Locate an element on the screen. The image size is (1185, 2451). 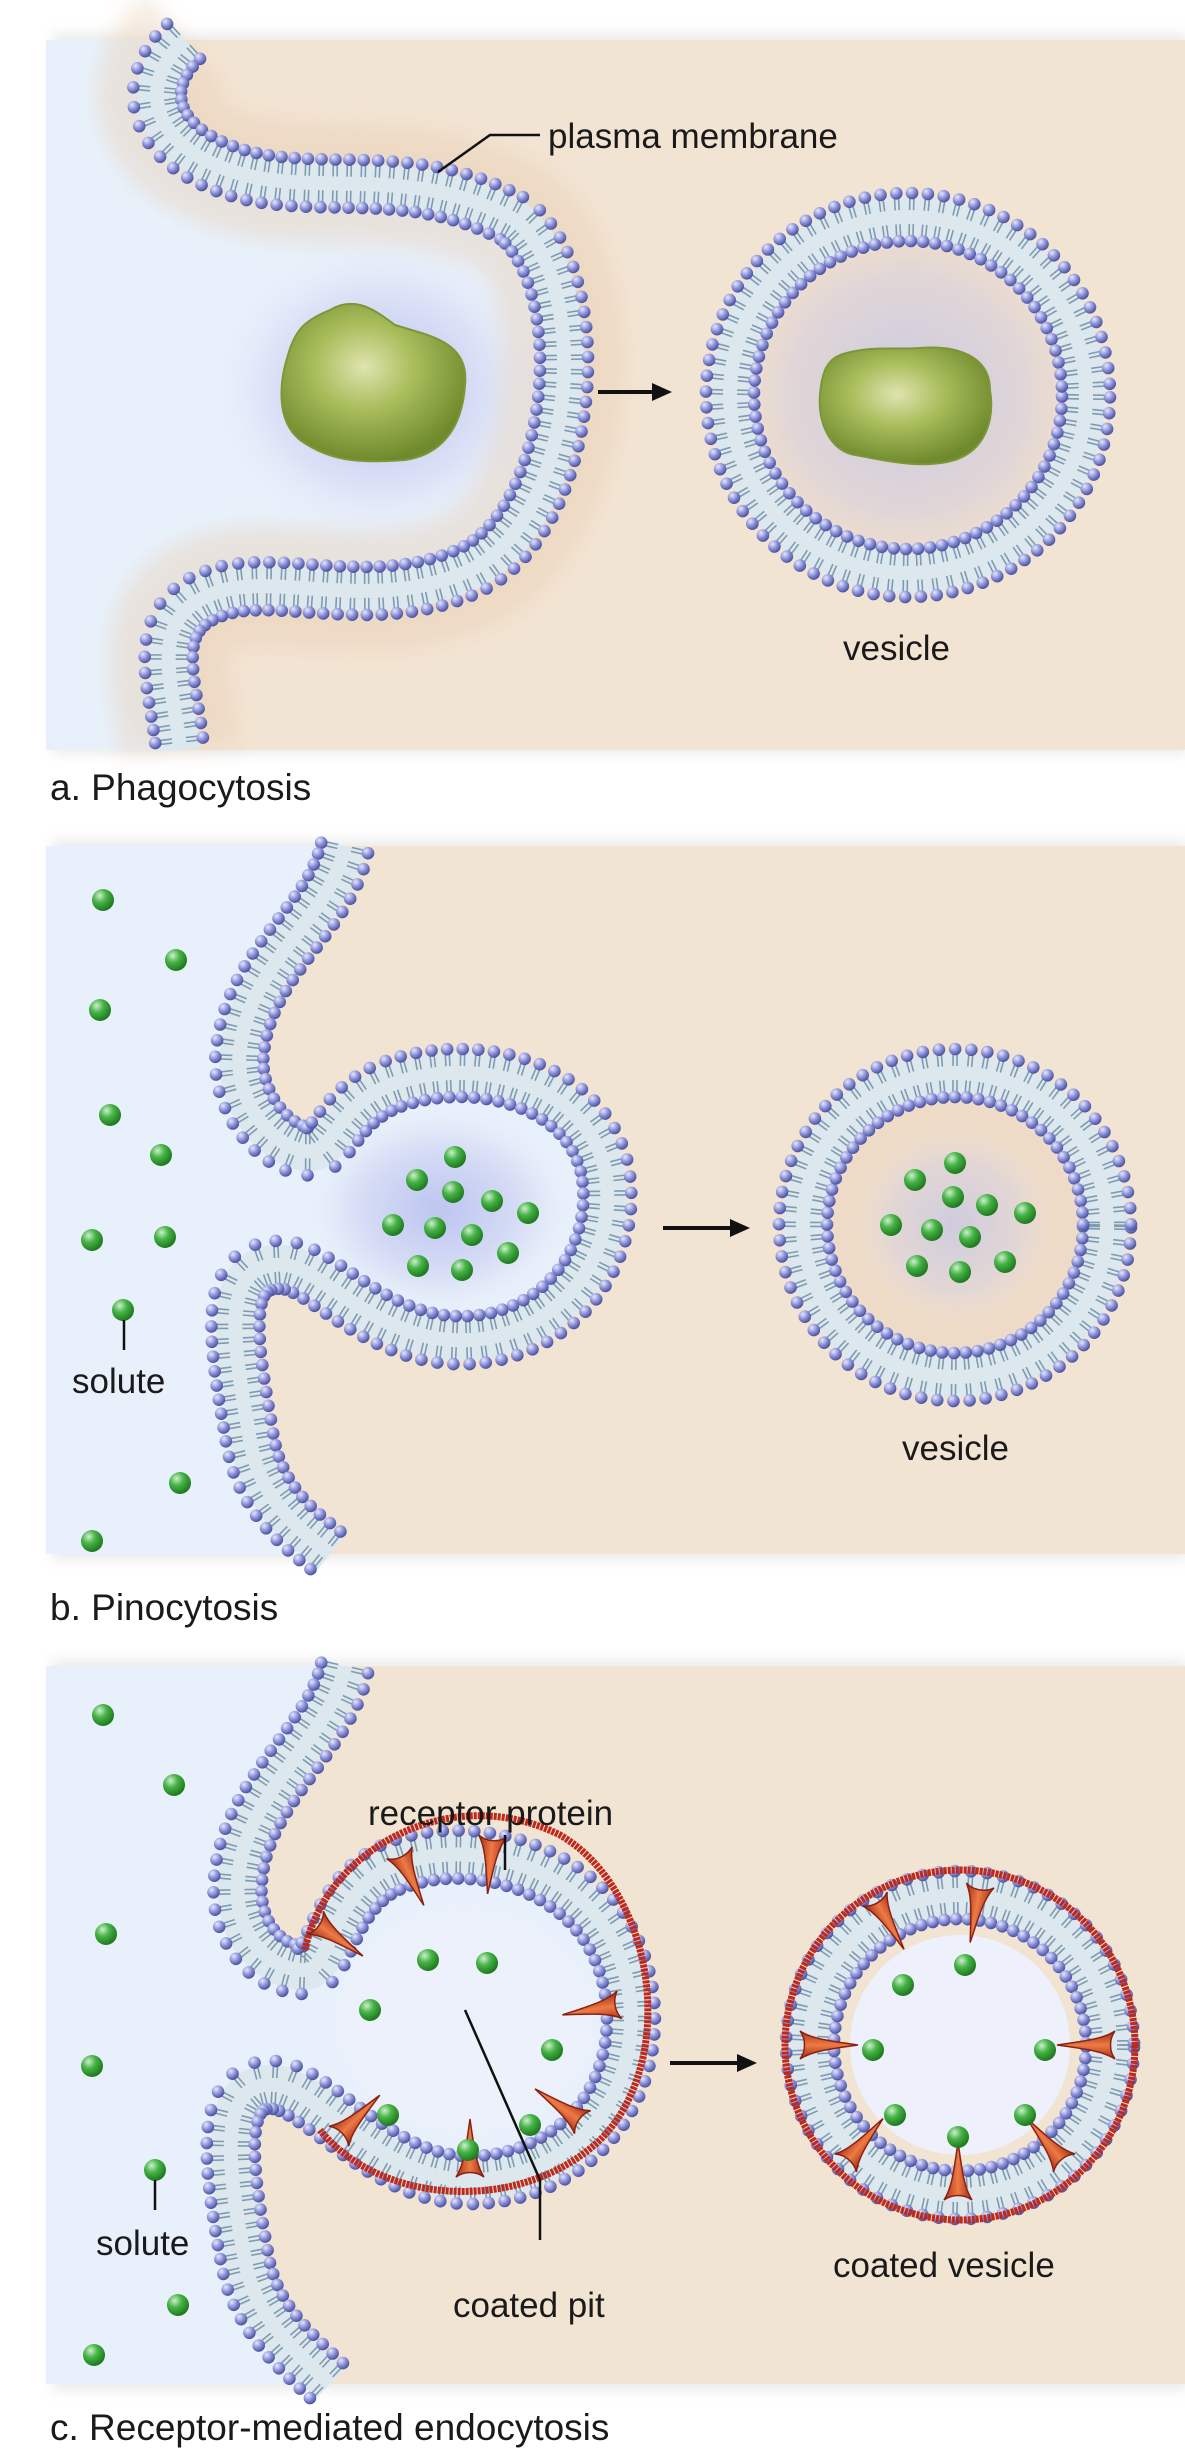
solute-group-vesicle is located at coordinates (958, 1217).